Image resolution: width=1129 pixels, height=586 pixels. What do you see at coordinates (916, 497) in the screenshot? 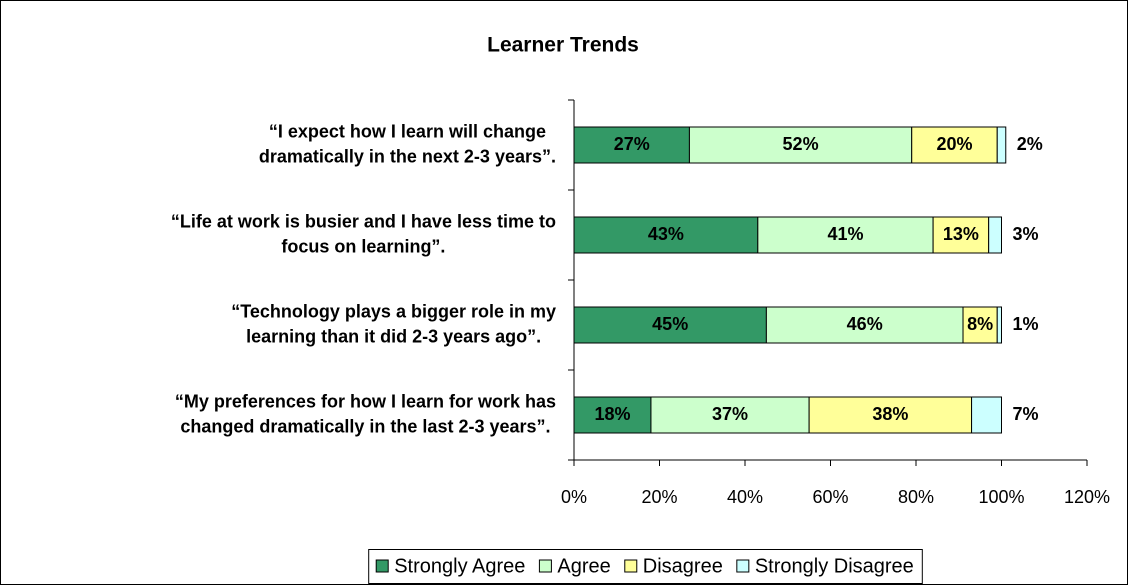
I see `x-tick-label: 80%` at bounding box center [916, 497].